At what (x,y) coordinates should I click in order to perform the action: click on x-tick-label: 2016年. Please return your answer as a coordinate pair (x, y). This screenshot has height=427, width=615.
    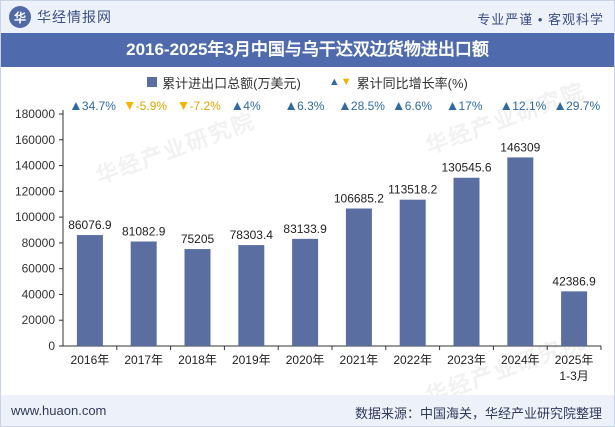
    Looking at the image, I should click on (90, 360).